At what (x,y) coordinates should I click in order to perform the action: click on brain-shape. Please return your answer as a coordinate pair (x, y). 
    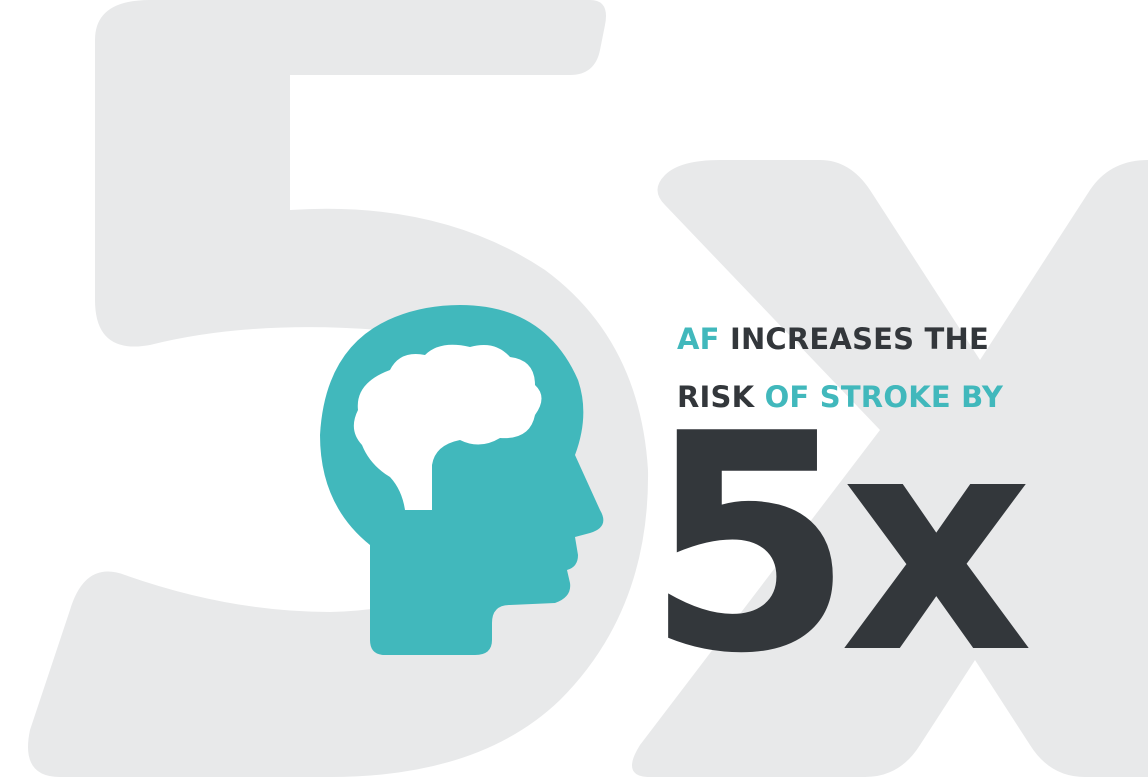
    Looking at the image, I should click on (447, 427).